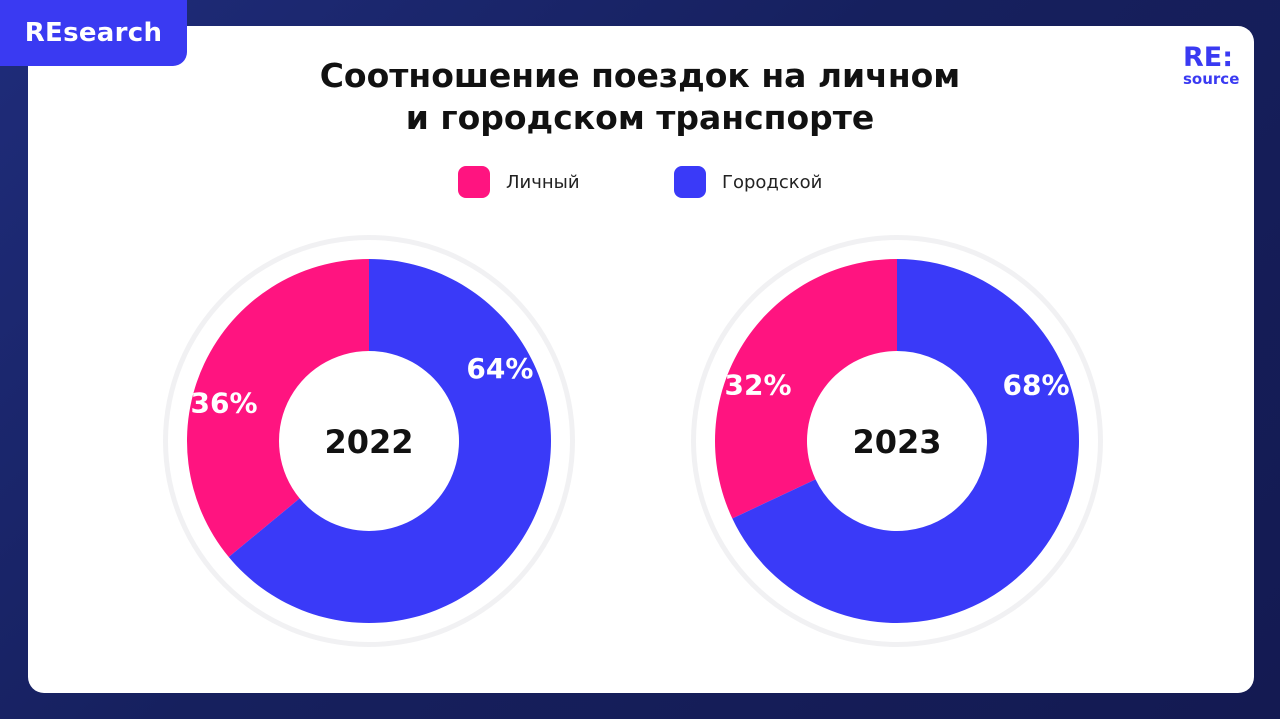  I want to click on slice-label-personal: 32%, so click(757, 385).